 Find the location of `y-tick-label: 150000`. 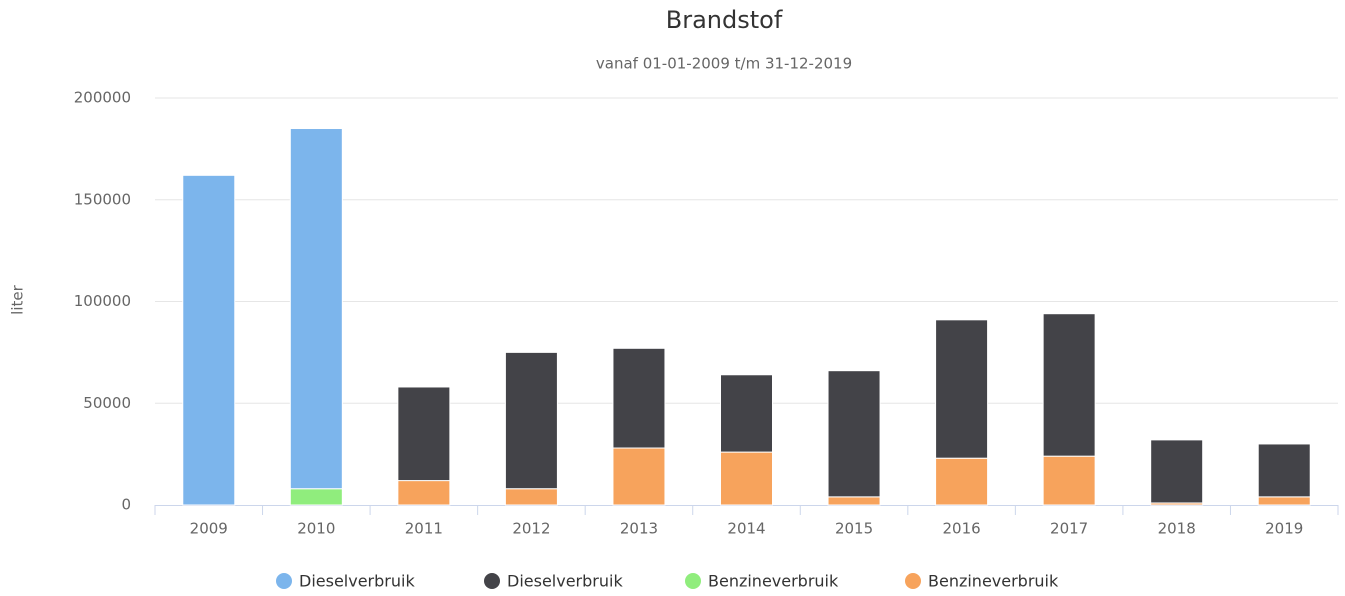

y-tick-label: 150000 is located at coordinates (102, 199).